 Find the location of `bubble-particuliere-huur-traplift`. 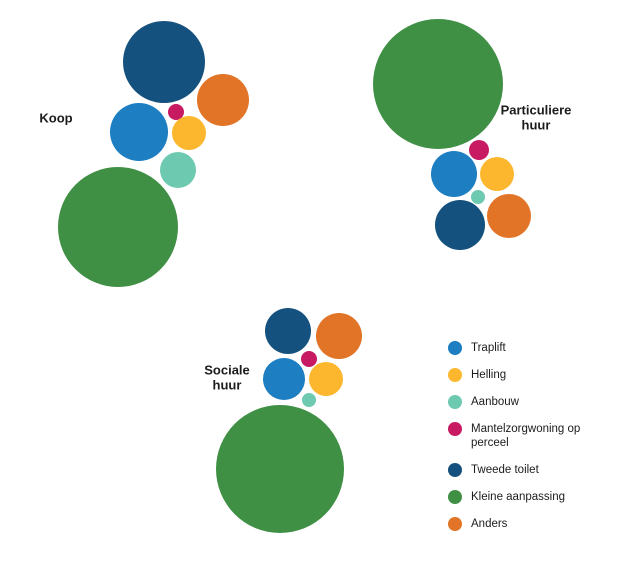

bubble-particuliere-huur-traplift is located at coordinates (454, 174).